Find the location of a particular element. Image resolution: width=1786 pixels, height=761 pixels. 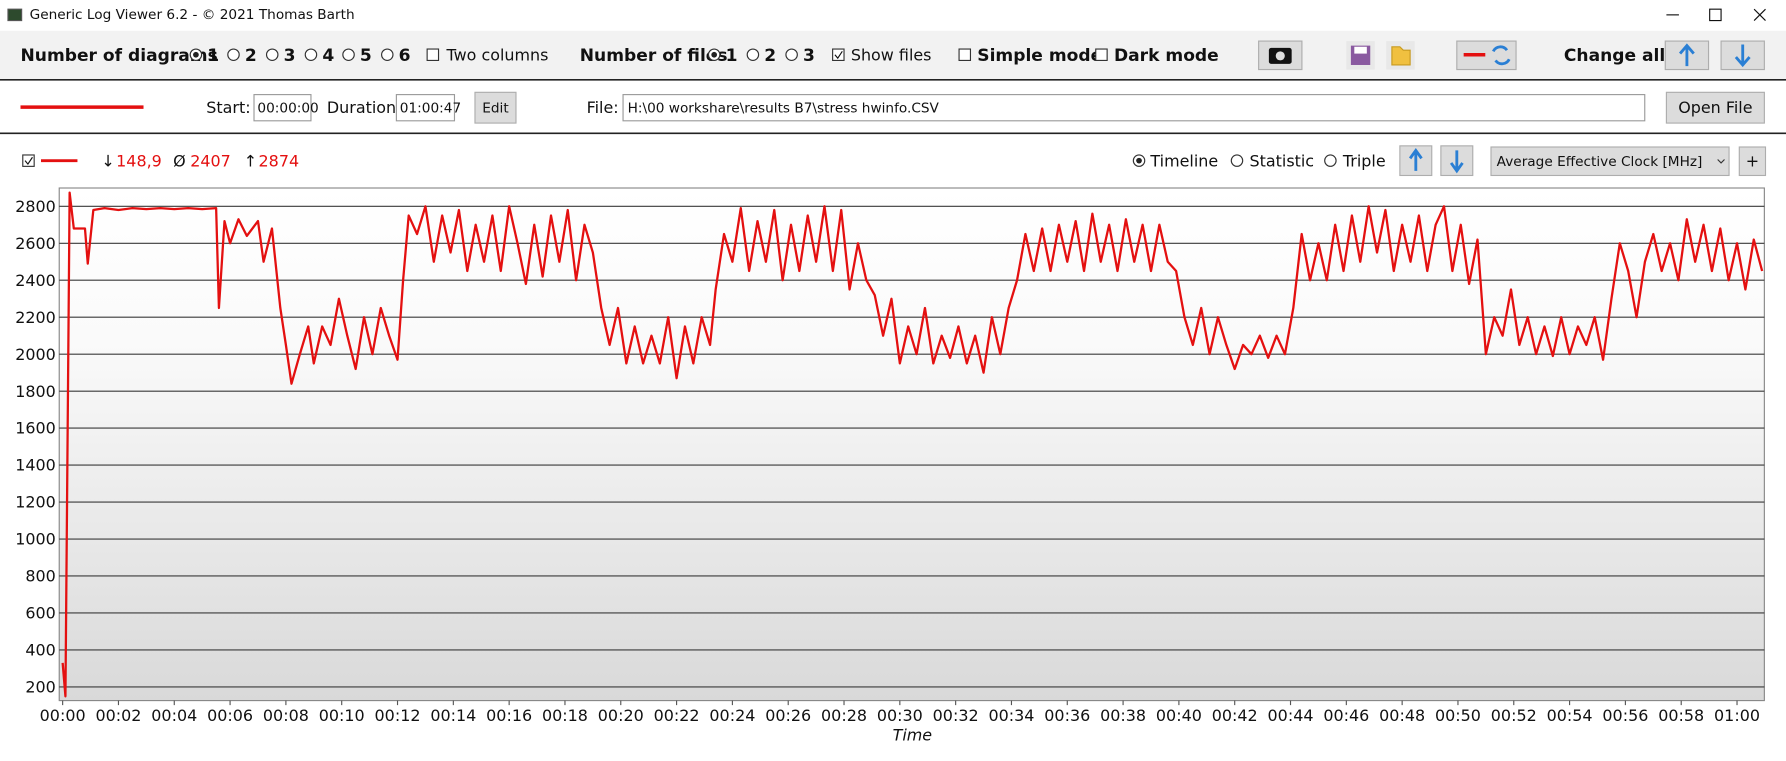

start-label: Start: is located at coordinates (228, 107).